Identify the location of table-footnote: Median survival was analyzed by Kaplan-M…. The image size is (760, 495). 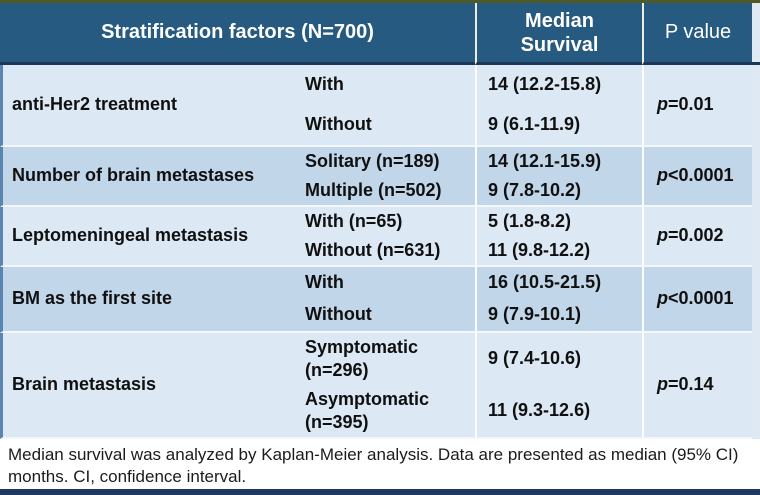
(380, 464).